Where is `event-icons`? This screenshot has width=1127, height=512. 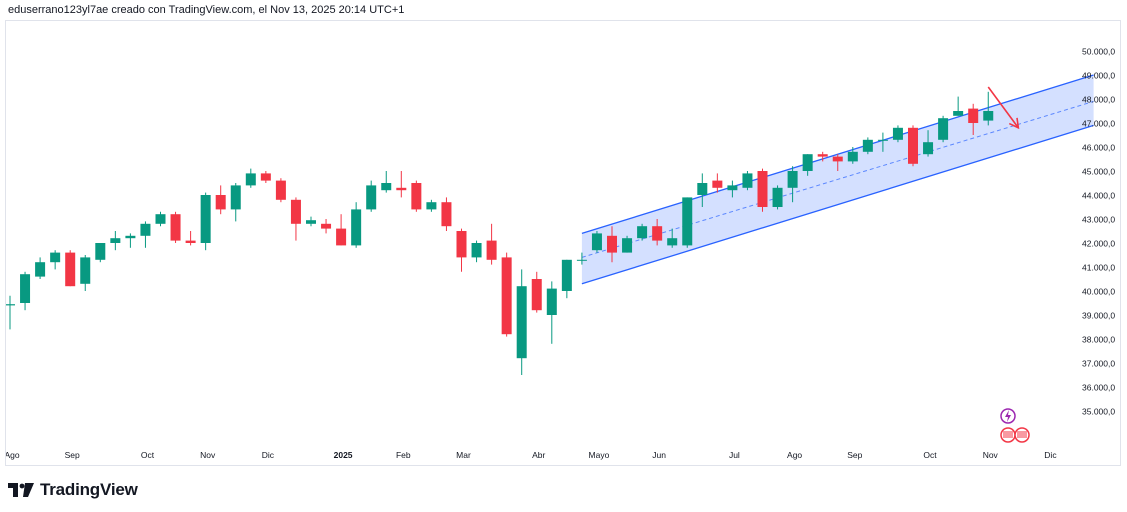 event-icons is located at coordinates (1015, 425).